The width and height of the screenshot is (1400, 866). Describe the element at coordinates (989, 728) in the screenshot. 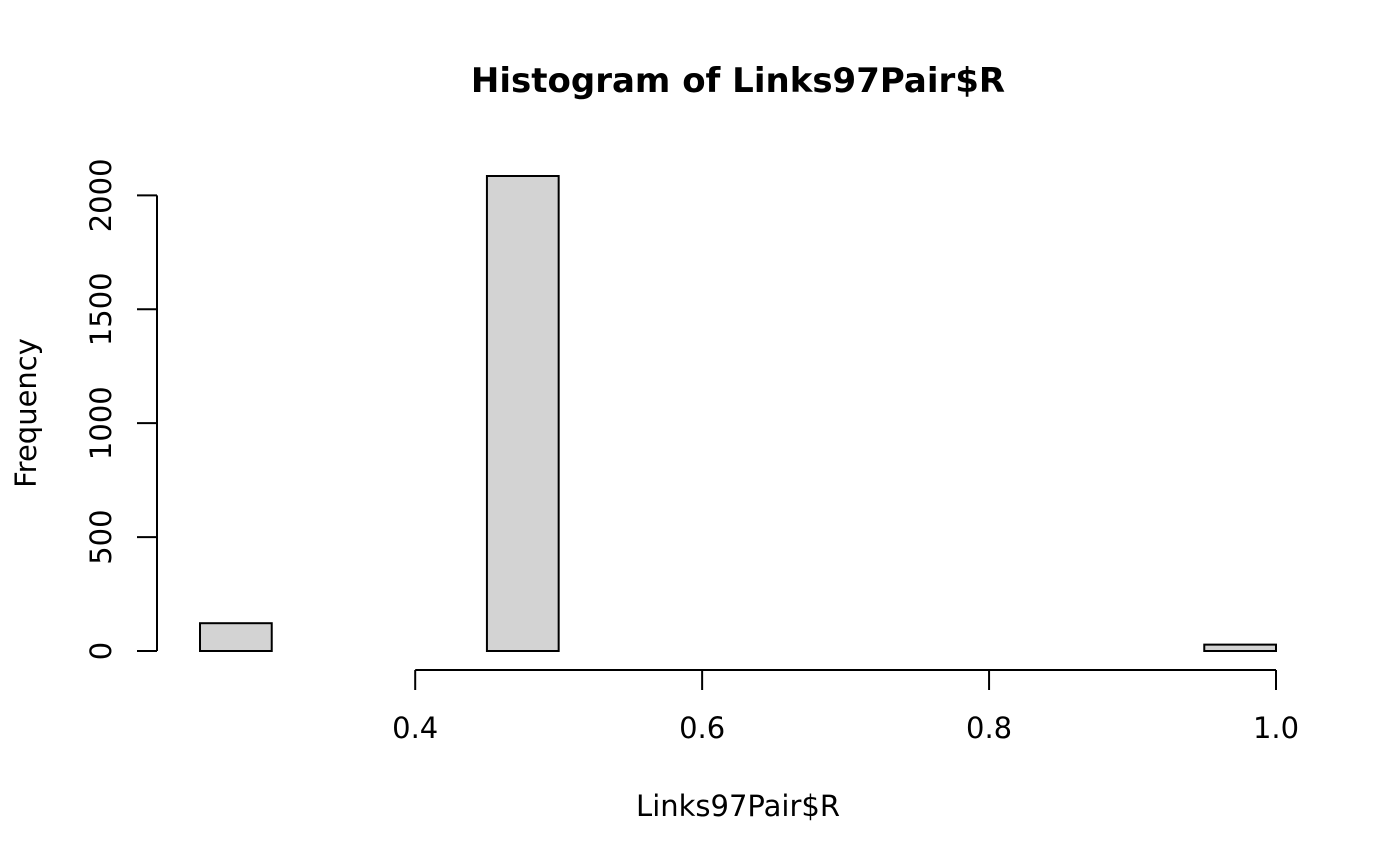

I see `x-tick-label: 0.8` at that location.